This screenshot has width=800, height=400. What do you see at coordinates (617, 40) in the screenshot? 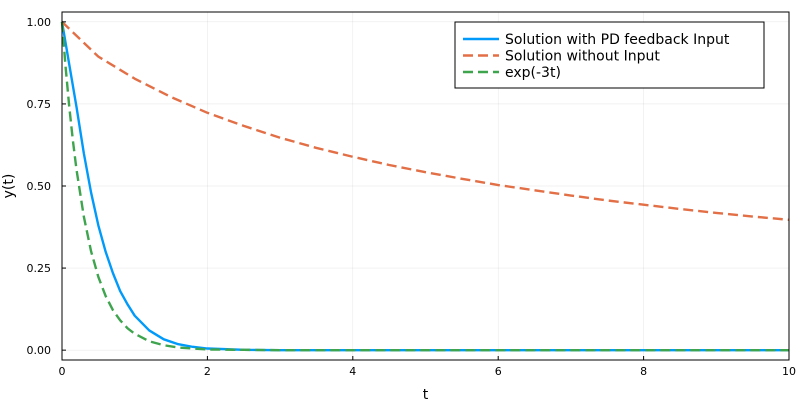
I see `legend-label-1: Solution with PD feedback Input` at bounding box center [617, 40].